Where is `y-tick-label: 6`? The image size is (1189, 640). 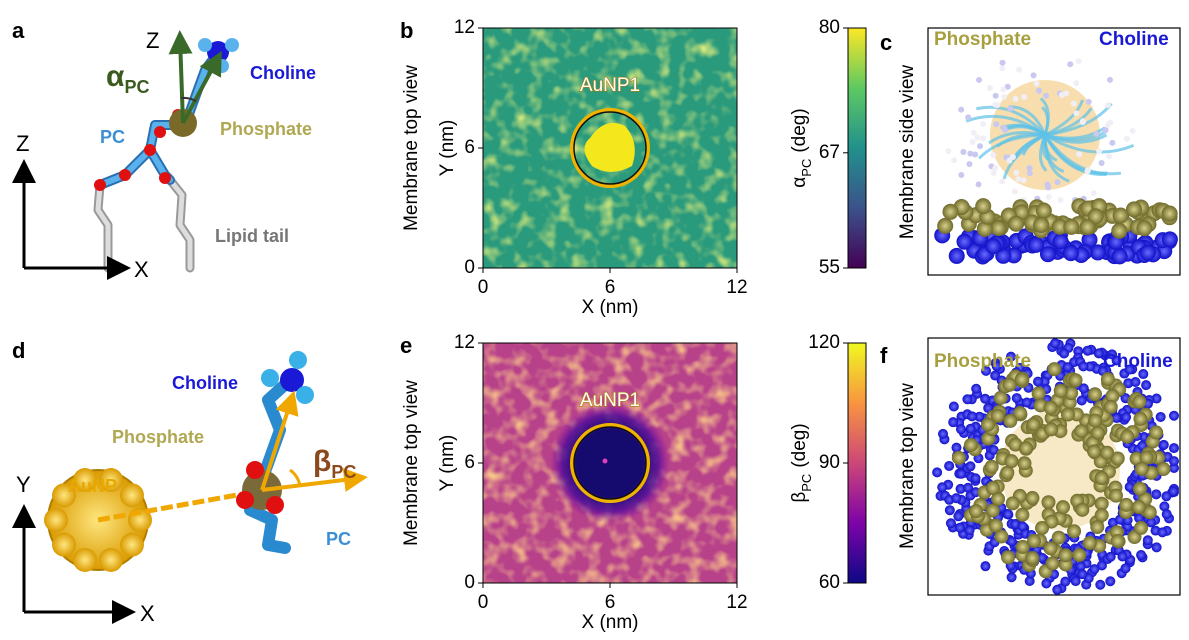
y-tick-label: 6 is located at coordinates (469, 462).